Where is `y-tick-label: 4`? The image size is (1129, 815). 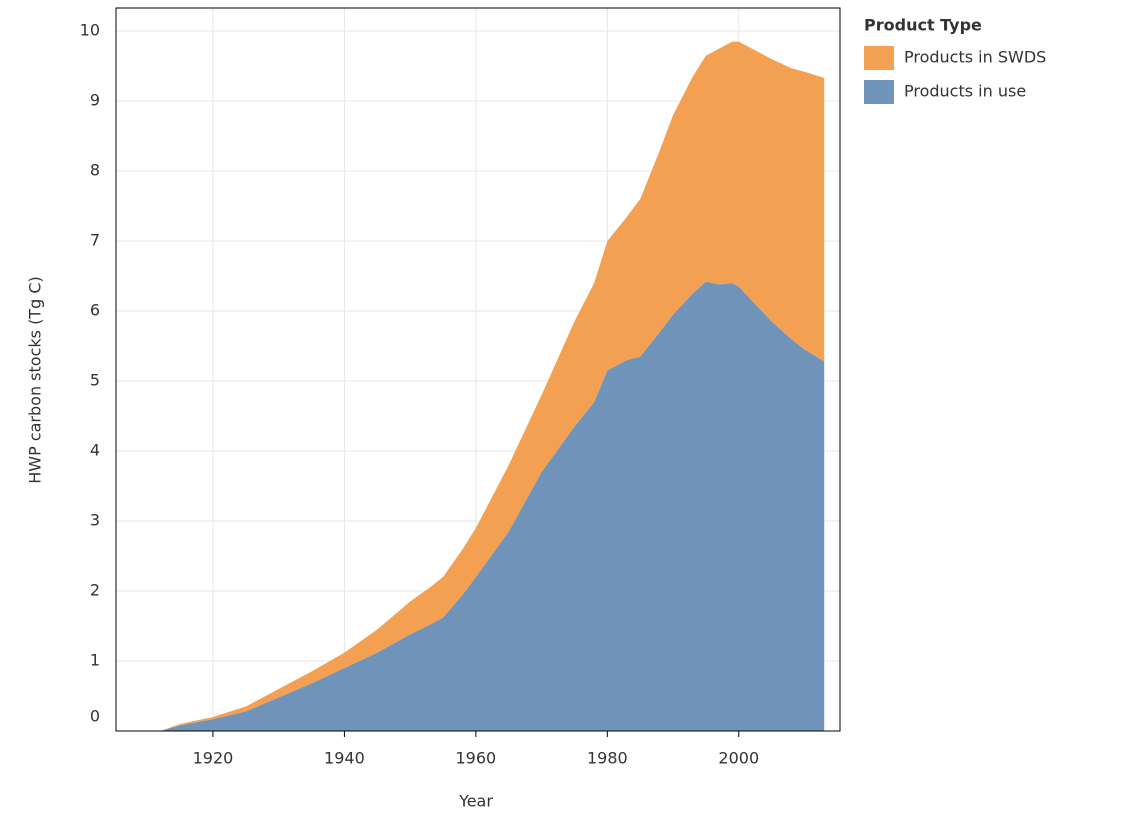
y-tick-label: 4 is located at coordinates (95, 450).